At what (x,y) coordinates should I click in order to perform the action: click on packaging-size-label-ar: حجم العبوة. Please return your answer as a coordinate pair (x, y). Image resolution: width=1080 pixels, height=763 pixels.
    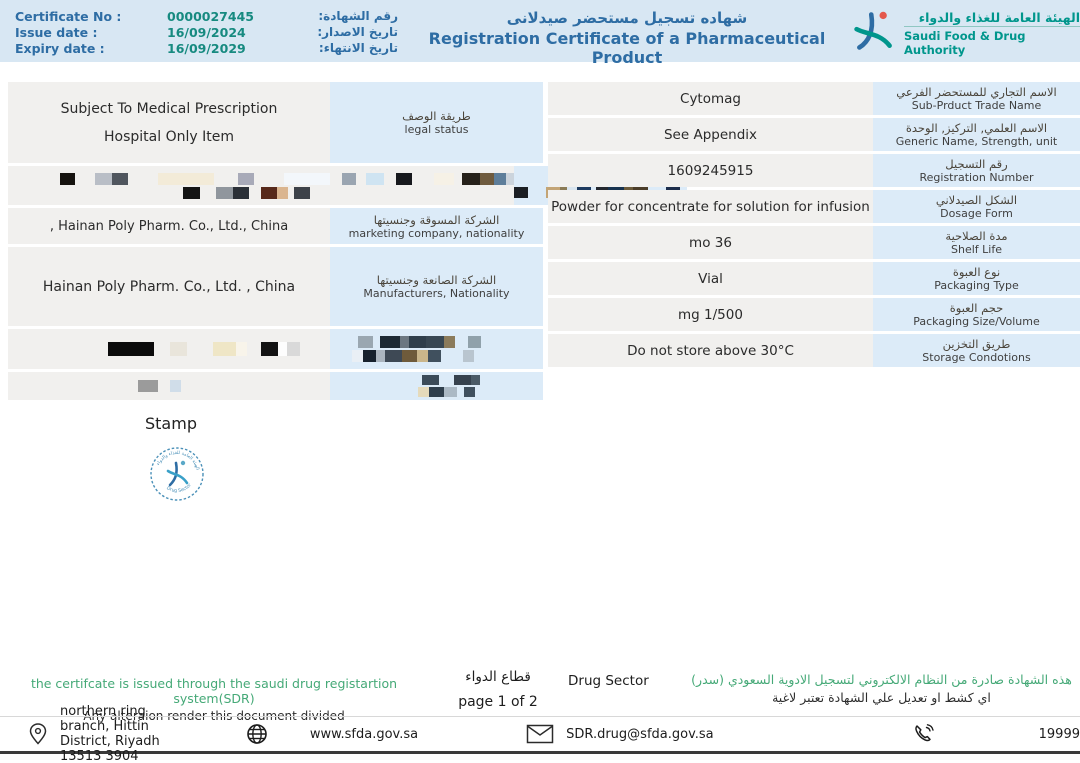
    Looking at the image, I should click on (976, 308).